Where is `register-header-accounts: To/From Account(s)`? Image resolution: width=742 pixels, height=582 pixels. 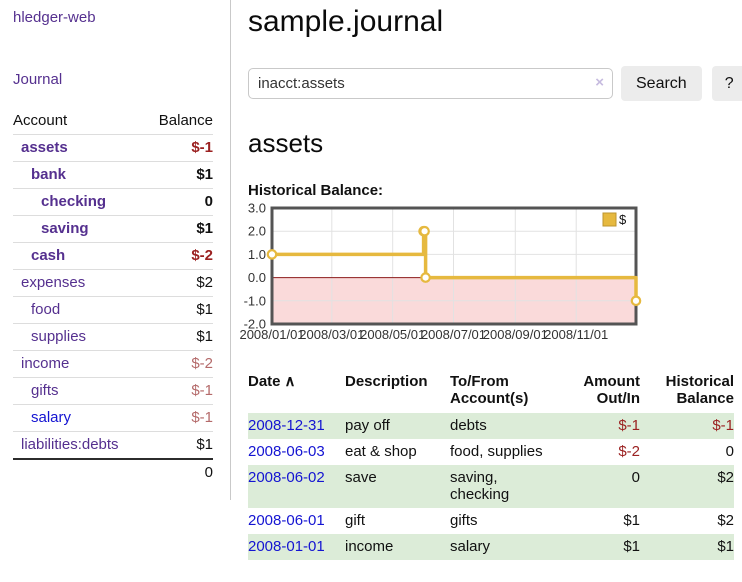
register-header-accounts: To/From Account(s) is located at coordinates (489, 390).